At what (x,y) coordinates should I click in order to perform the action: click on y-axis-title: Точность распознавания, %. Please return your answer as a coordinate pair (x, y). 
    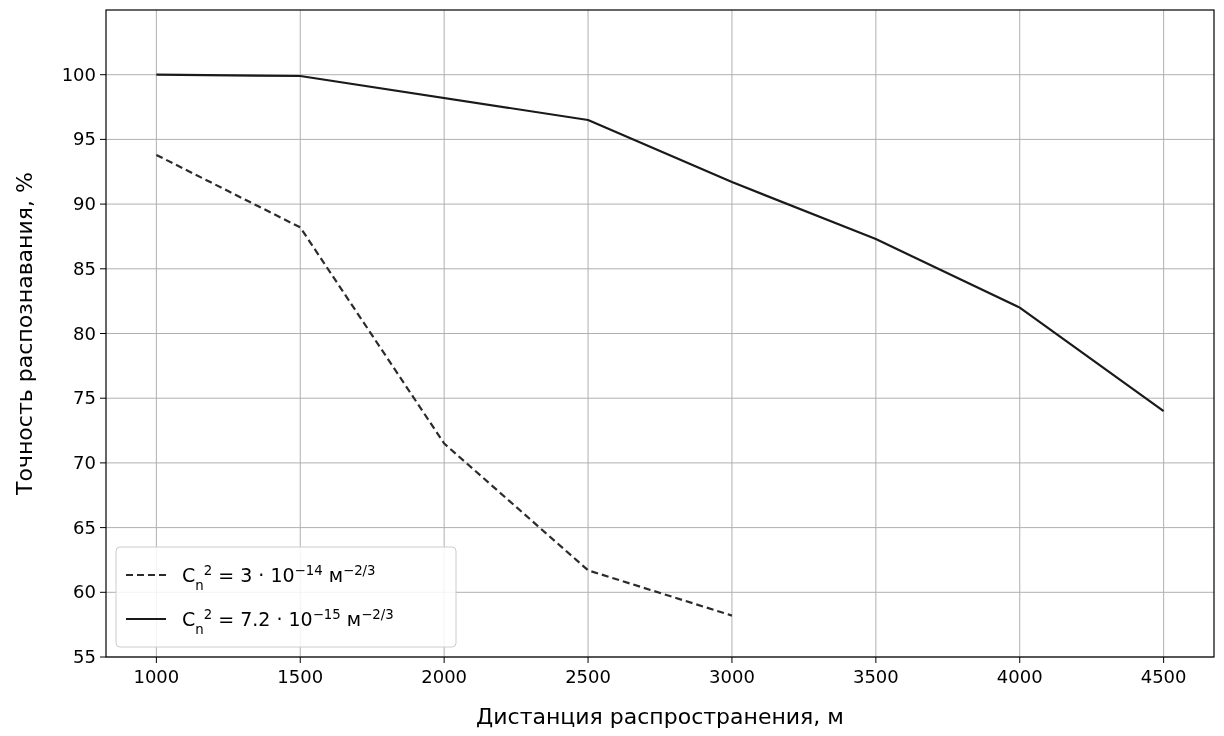
    Looking at the image, I should click on (24, 334).